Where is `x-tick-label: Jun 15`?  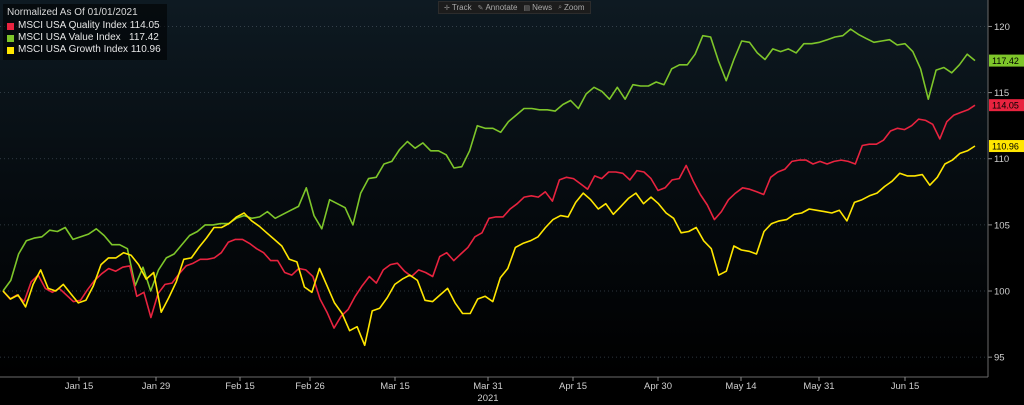
x-tick-label: Jun 15 is located at coordinates (905, 386).